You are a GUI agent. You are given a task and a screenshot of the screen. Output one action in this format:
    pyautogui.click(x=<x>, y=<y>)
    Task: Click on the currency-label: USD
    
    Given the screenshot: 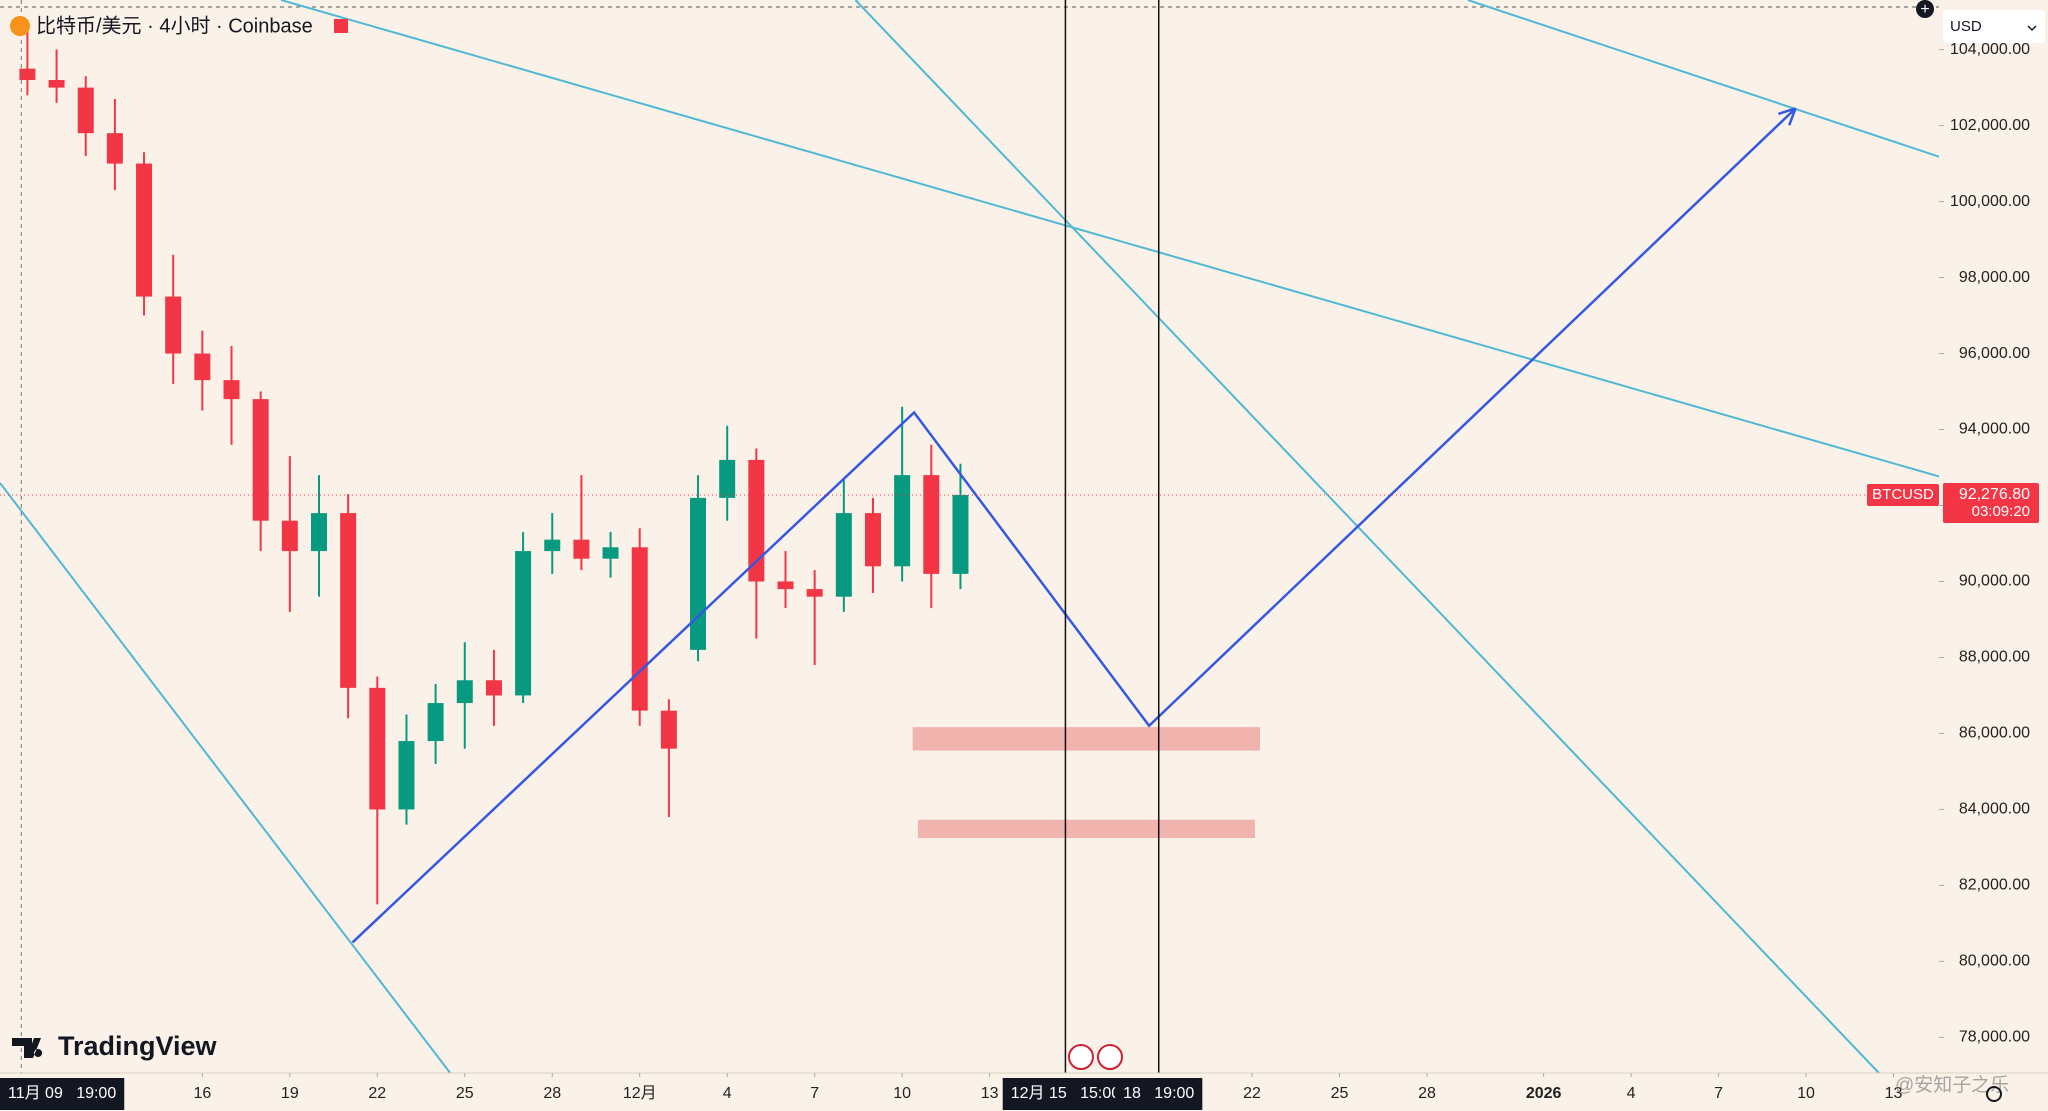 What is the action you would take?
    pyautogui.click(x=1966, y=26)
    